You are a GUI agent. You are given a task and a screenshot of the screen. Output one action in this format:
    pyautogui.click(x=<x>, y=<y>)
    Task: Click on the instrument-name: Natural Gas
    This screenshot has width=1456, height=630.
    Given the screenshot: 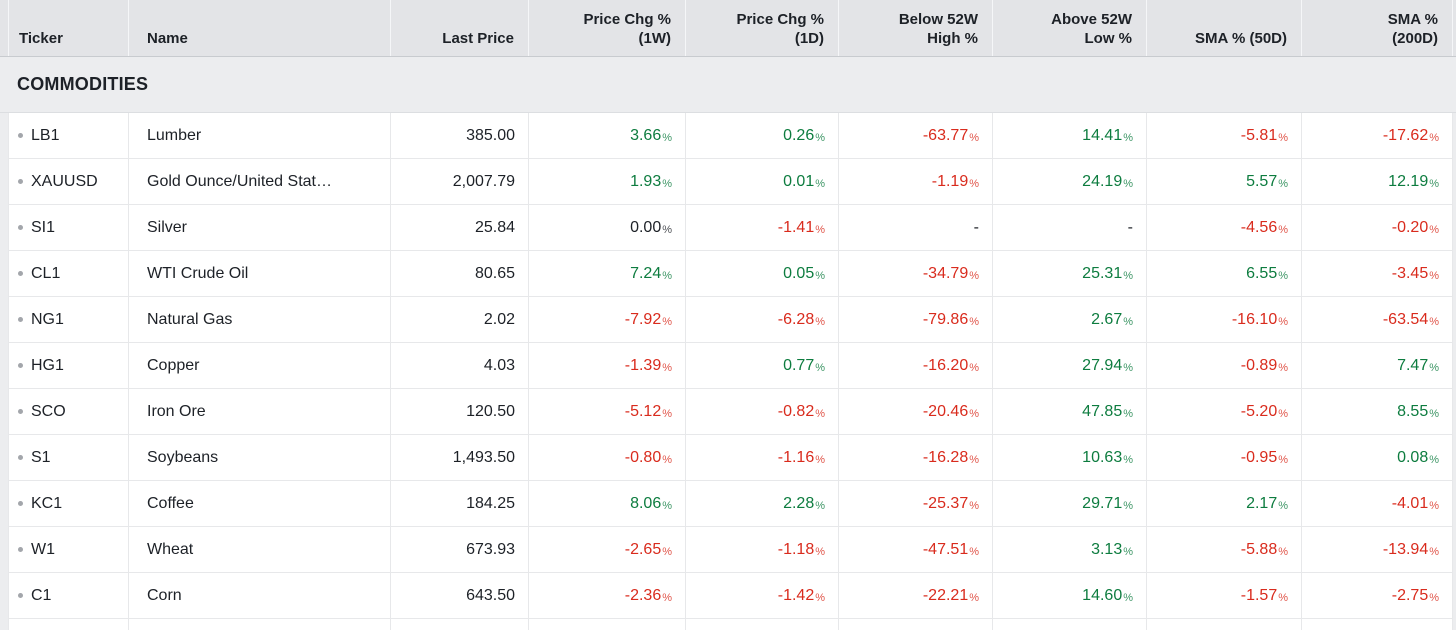 What is the action you would take?
    pyautogui.click(x=190, y=319)
    